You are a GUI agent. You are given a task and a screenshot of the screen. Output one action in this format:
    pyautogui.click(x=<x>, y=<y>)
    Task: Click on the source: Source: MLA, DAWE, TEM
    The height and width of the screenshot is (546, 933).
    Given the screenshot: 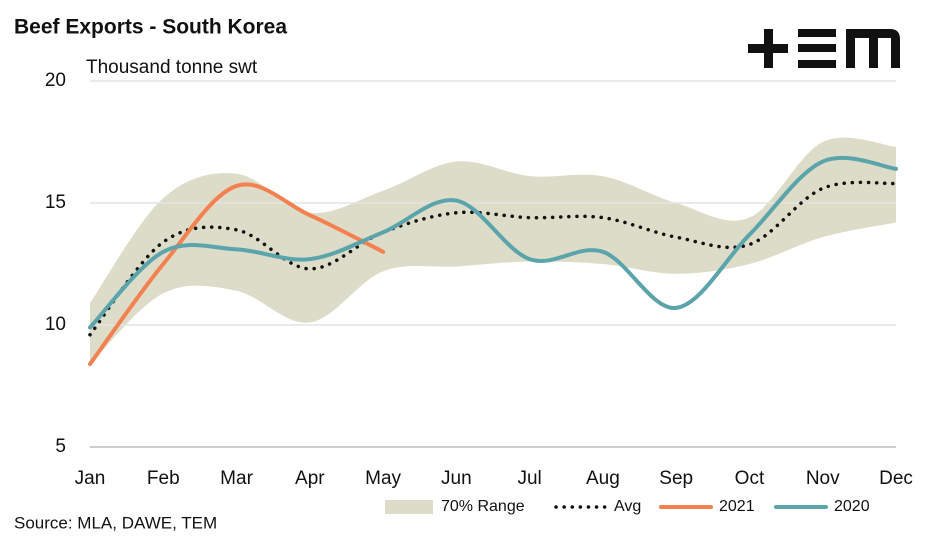 What is the action you would take?
    pyautogui.click(x=115, y=522)
    